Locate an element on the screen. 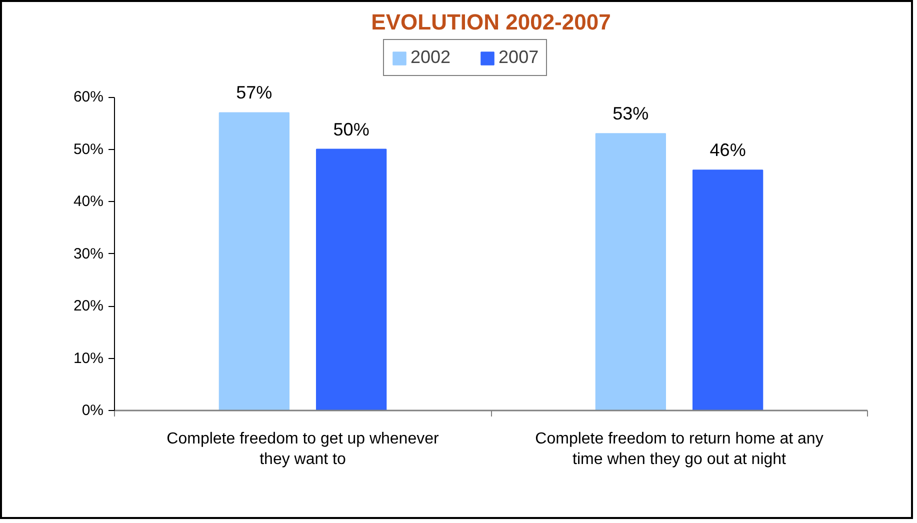 This screenshot has height=523, width=917. y-tick-label: 50% is located at coordinates (88, 149).